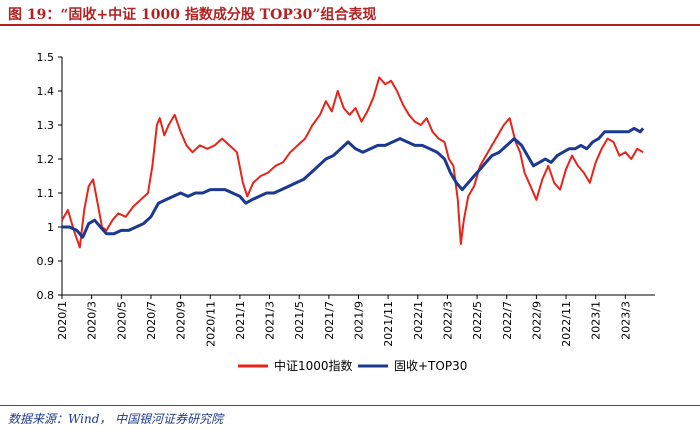 The width and height of the screenshot is (700, 431). What do you see at coordinates (447, 320) in the screenshot?
I see `x-tick-label: 2022/3` at bounding box center [447, 320].